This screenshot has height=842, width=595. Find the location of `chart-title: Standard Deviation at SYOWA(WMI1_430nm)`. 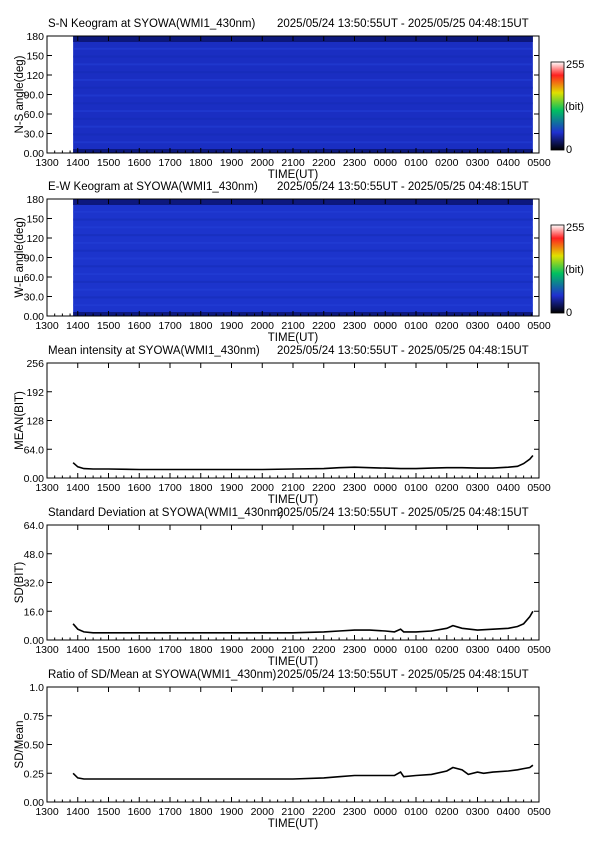

chart-title: Standard Deviation at SYOWA(WMI1_430nm) is located at coordinates (166, 513).